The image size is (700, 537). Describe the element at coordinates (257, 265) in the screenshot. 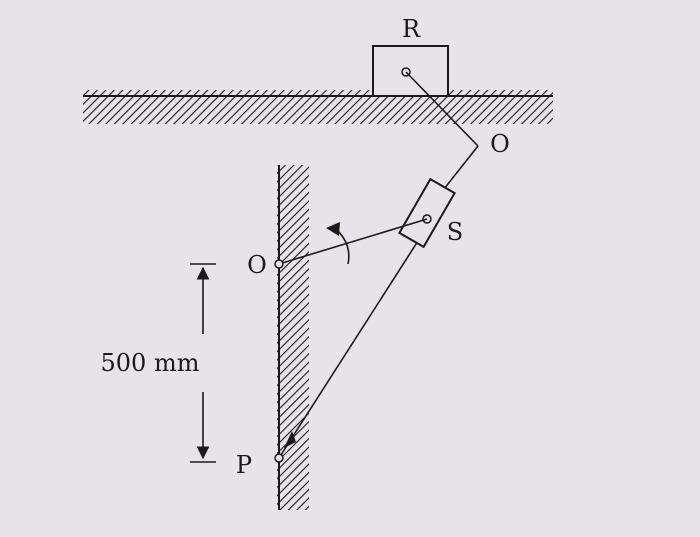

I see `label-o-left: O` at that location.